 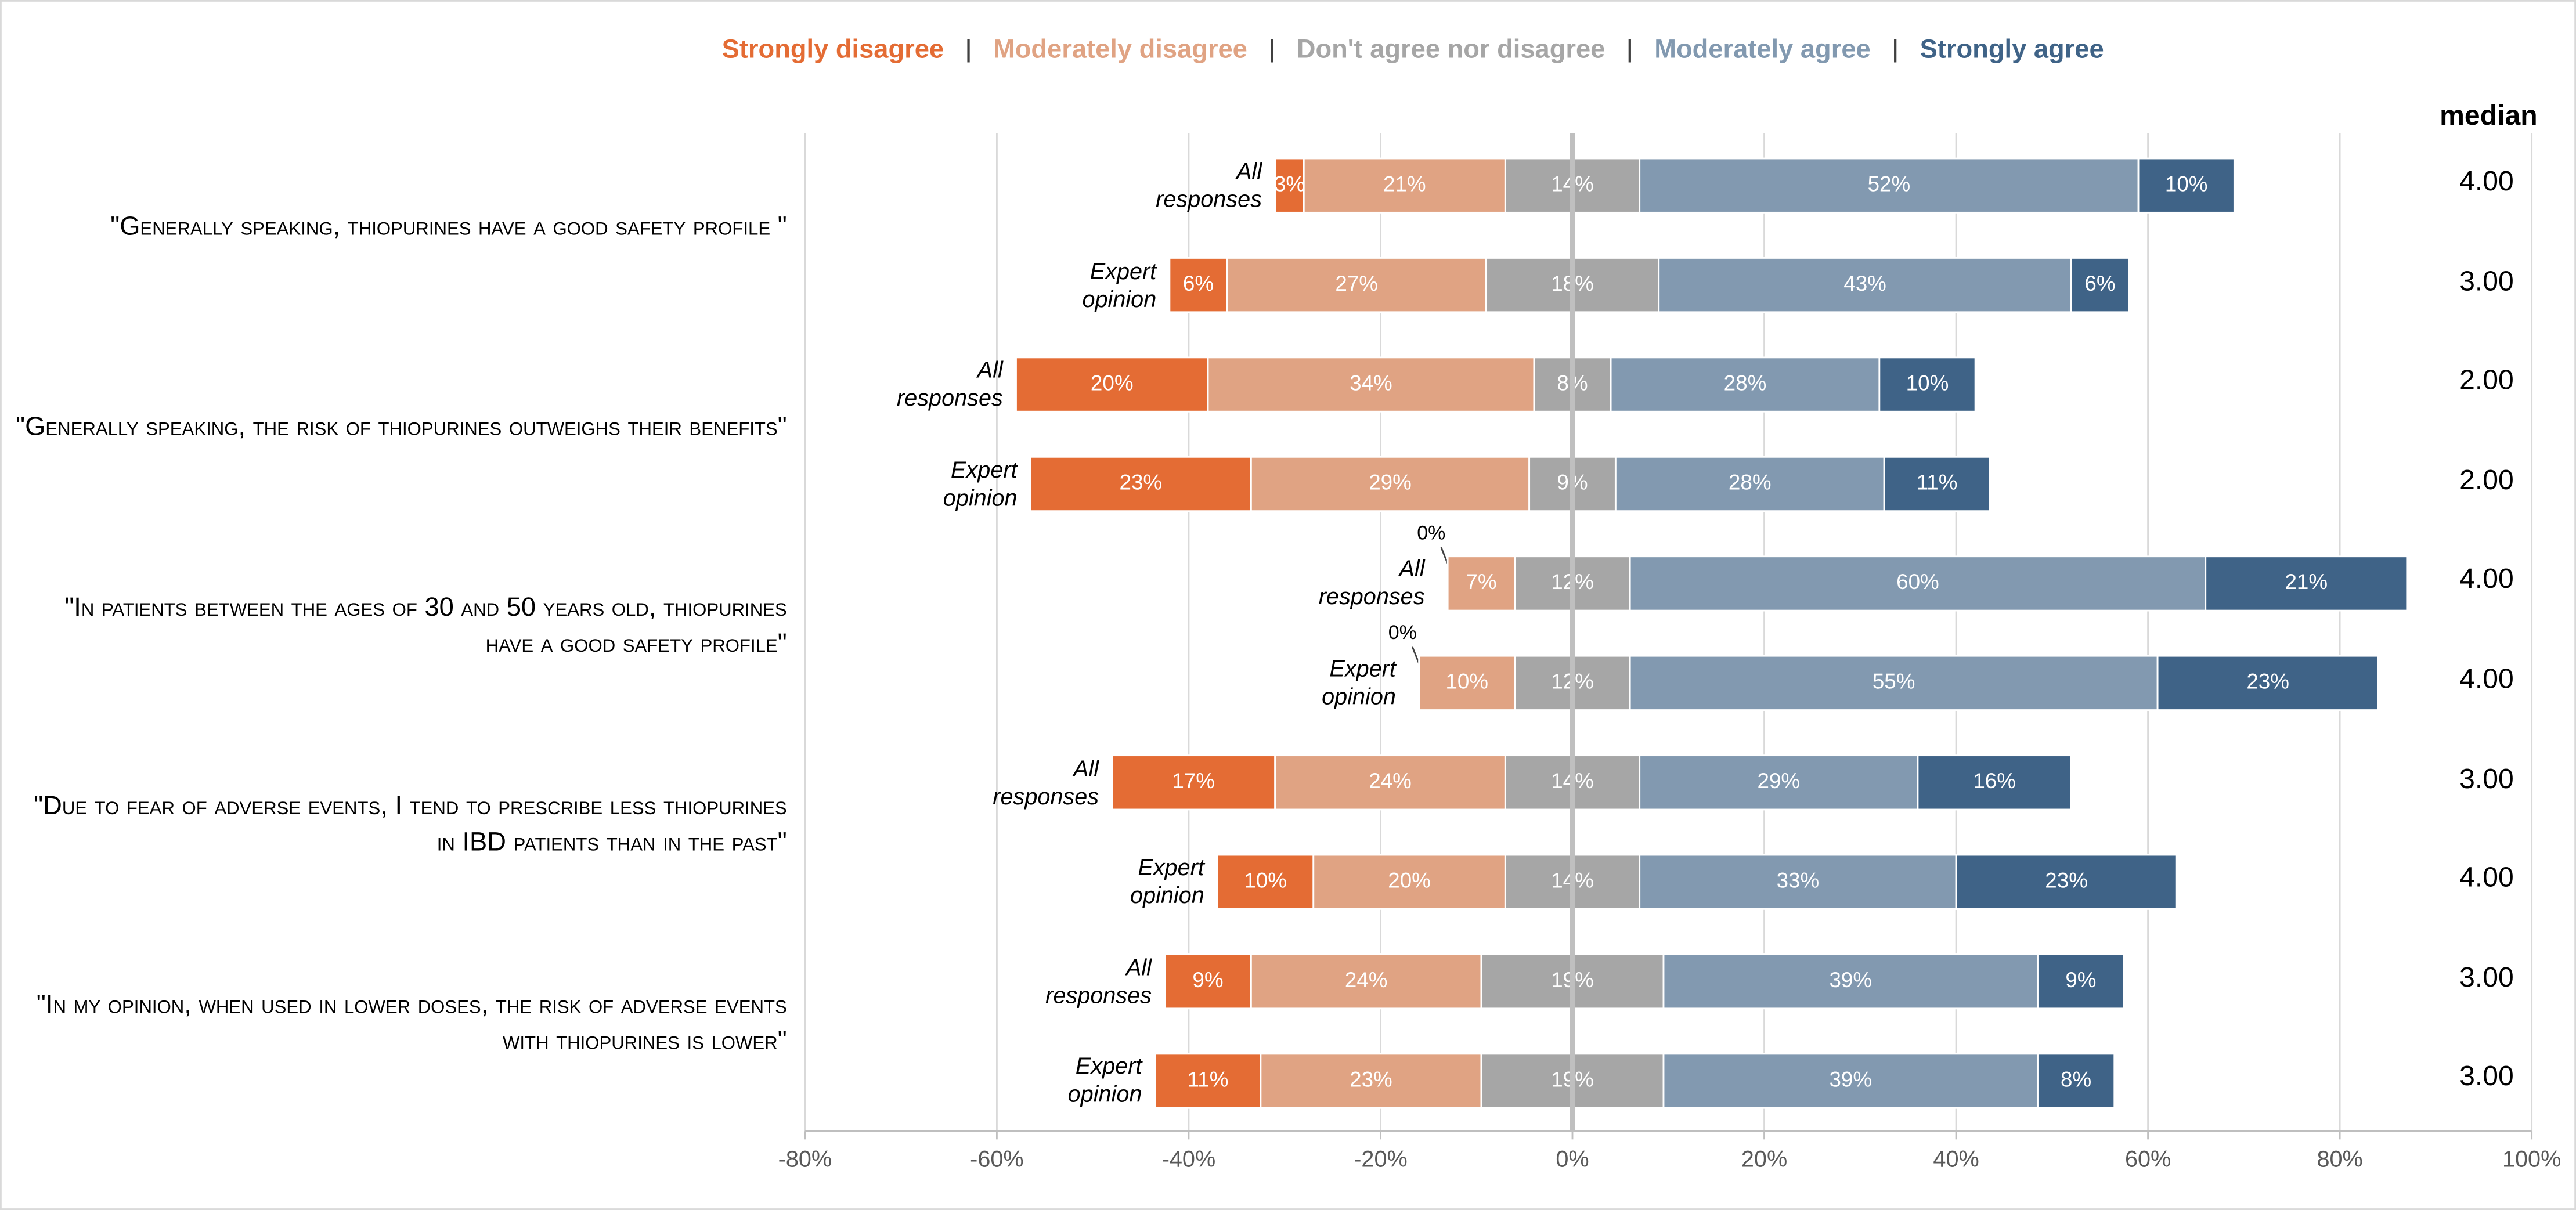 I want to click on value-label: 55%, so click(x=1894, y=682).